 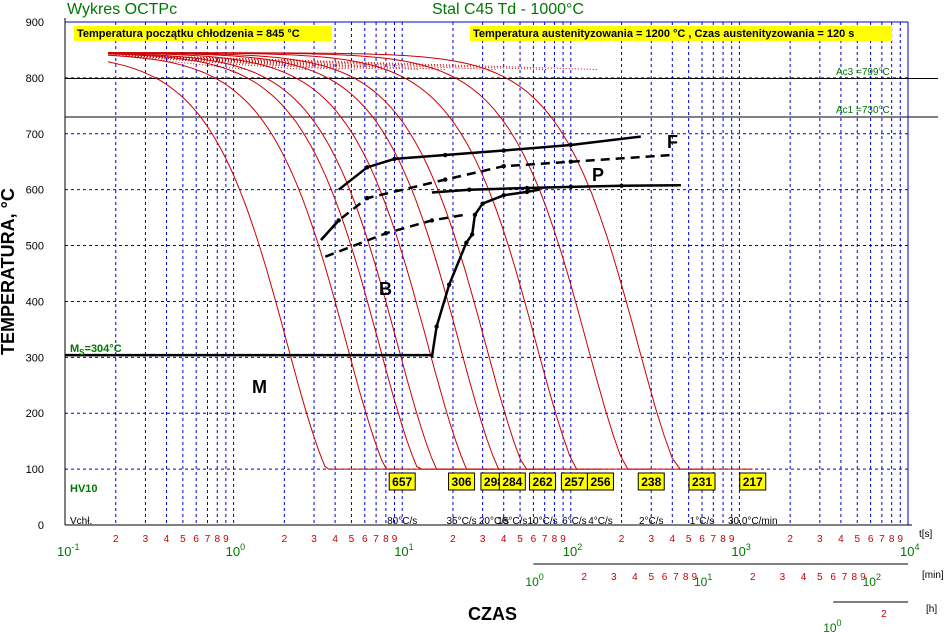 I want to click on minutes-minor-label: 2, so click(x=753, y=577).